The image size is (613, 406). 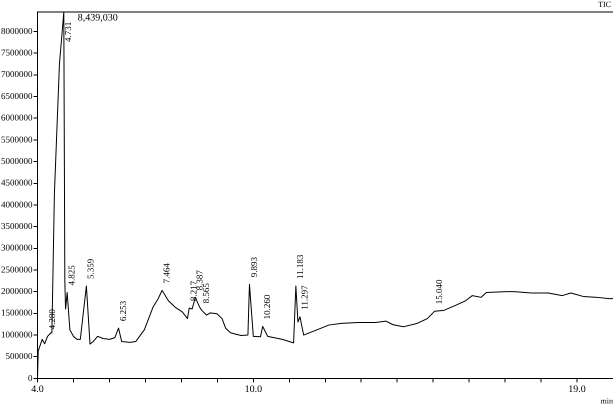 What do you see at coordinates (17, 225) in the screenshot?
I see `y-tick-label: 3500000` at bounding box center [17, 225].